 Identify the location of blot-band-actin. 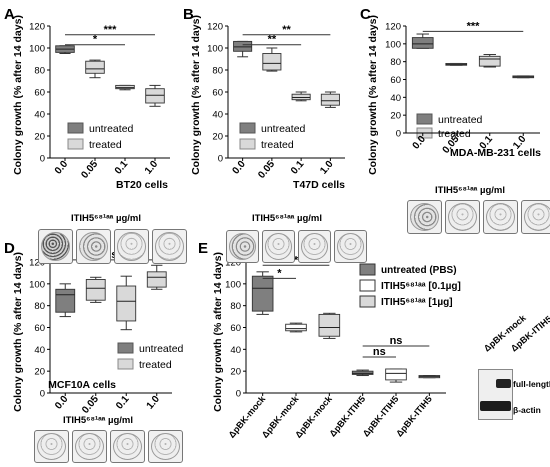
(495, 406).